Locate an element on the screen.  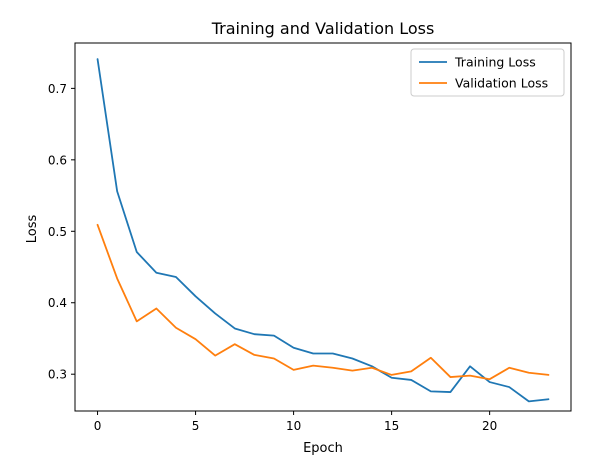
legend-box is located at coordinates (487, 72).